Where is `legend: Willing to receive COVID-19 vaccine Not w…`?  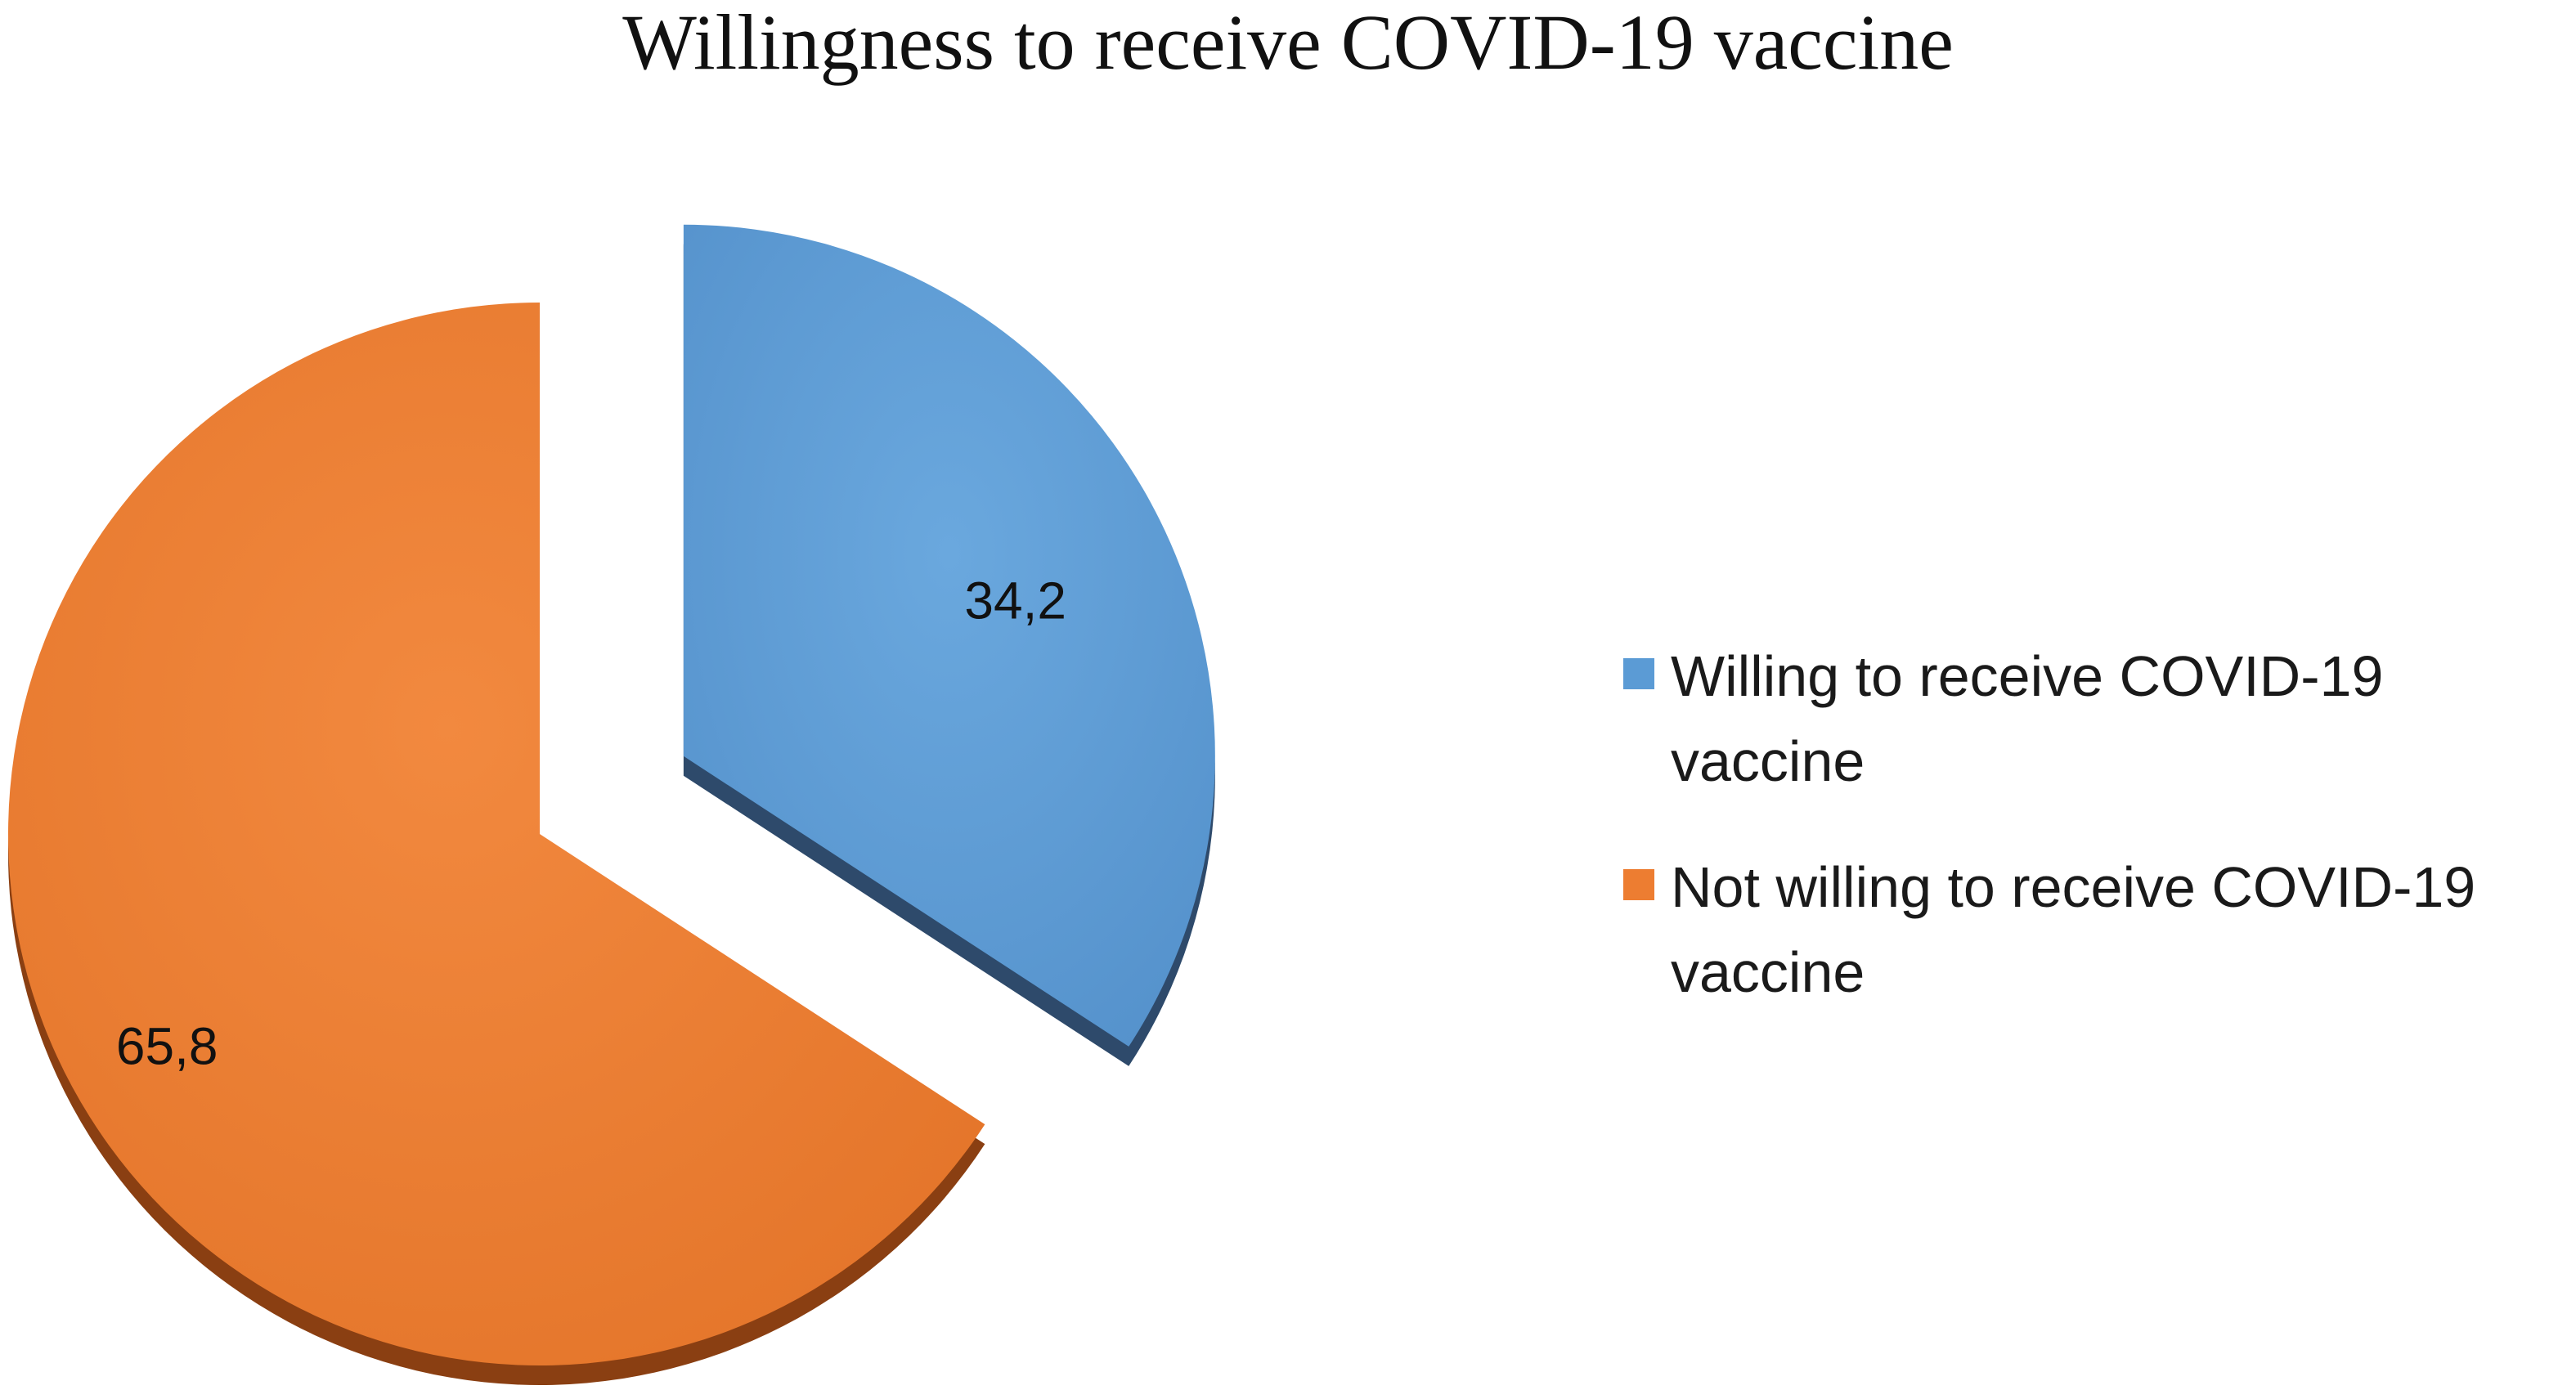
legend: Willing to receive COVID-19 vaccine Not w… is located at coordinates (2098, 845).